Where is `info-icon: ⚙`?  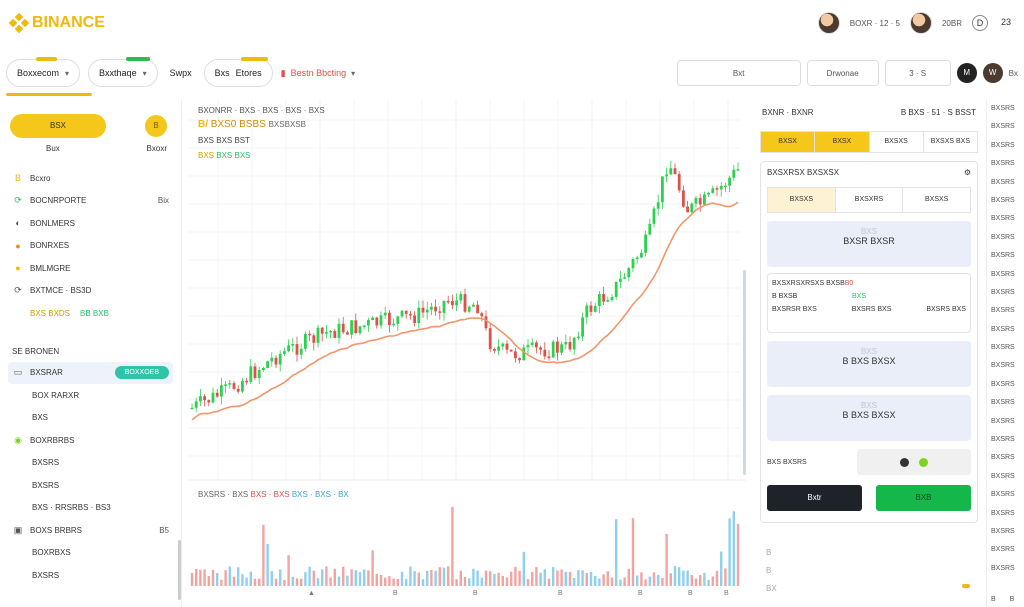
info-icon: ⚙ is located at coordinates (967, 172).